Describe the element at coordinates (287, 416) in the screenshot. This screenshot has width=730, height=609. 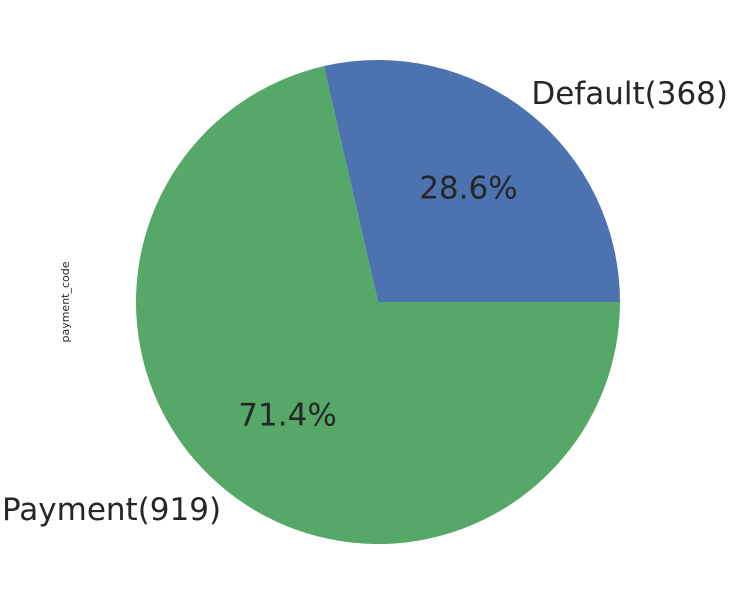
I see `percent-label-1: 71.4%` at that location.